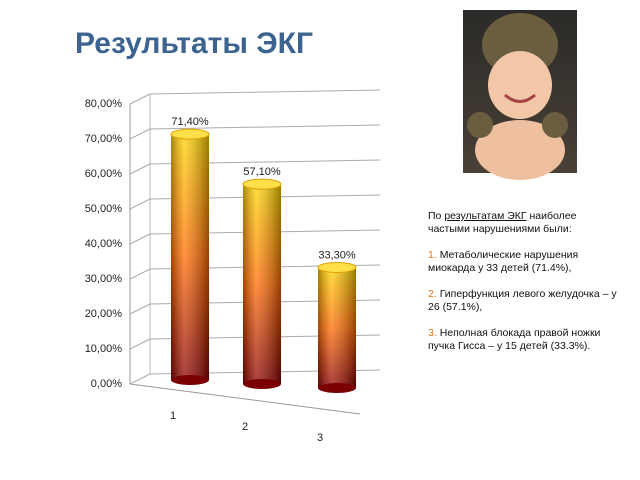  What do you see at coordinates (245, 399) in the screenshot?
I see `axis-line` at bounding box center [245, 399].